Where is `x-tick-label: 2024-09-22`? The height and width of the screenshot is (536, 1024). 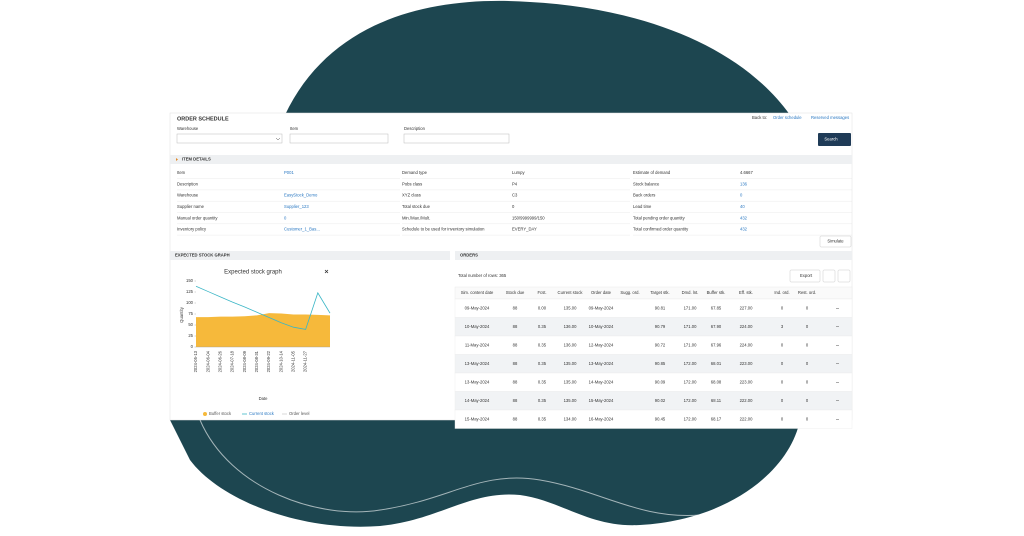 x-tick-label: 2024-09-22 is located at coordinates (268, 361).